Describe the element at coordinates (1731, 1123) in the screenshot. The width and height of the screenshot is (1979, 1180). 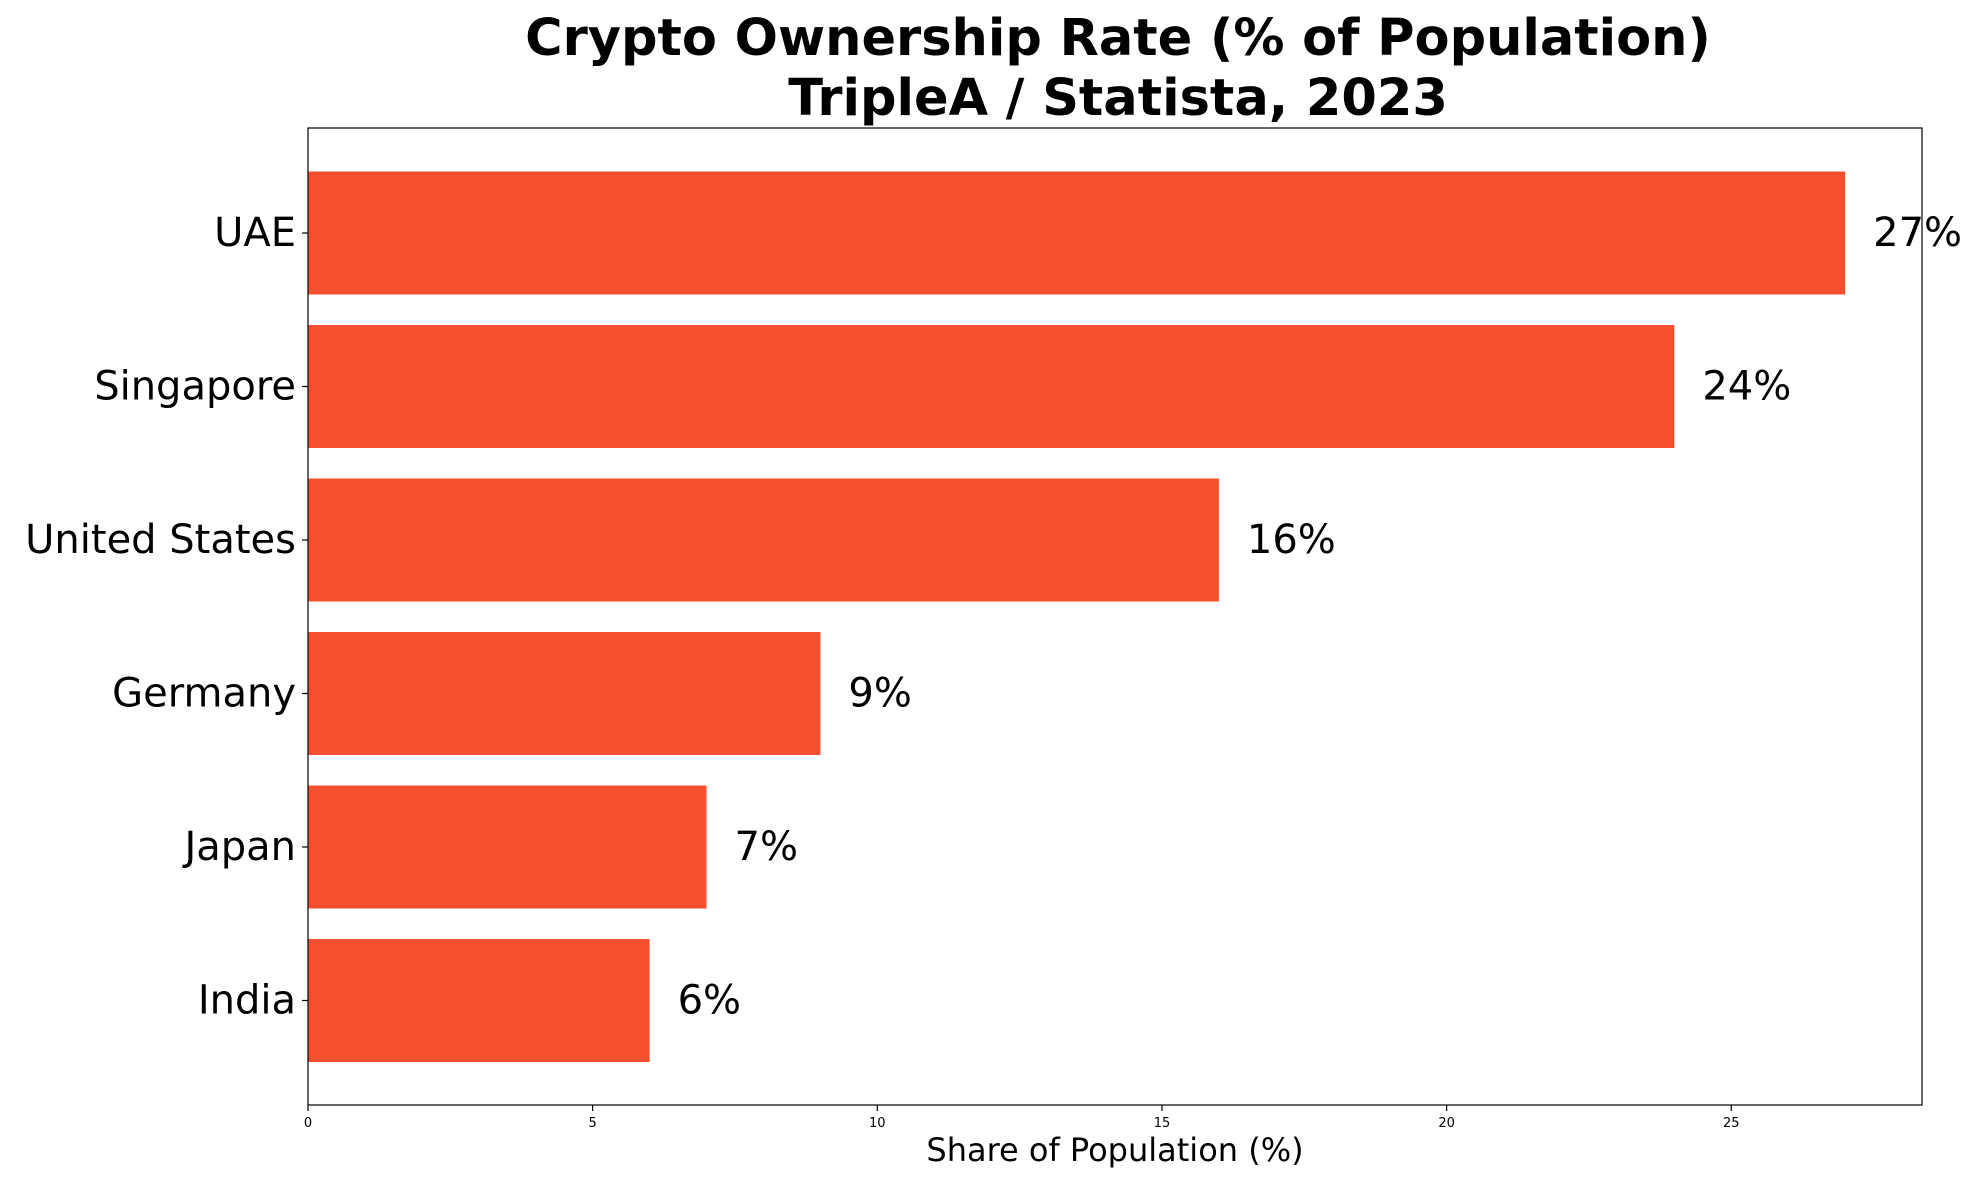
I see `x-tick-label: 25` at that location.